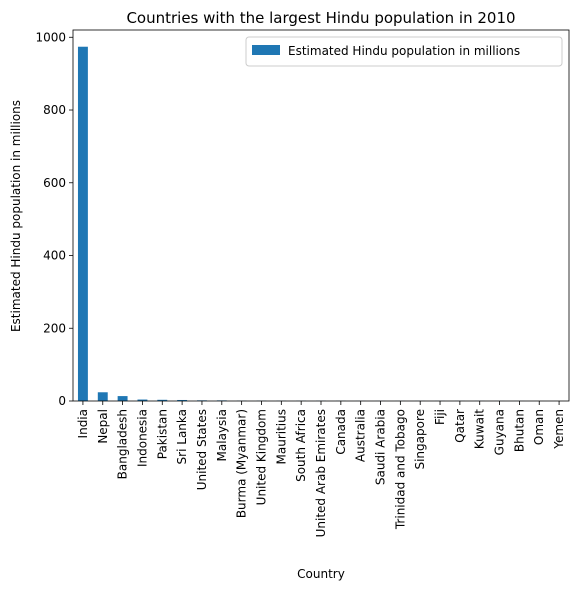 This screenshot has width=580, height=589. I want to click on x-tick-label: Canada, so click(341, 432).